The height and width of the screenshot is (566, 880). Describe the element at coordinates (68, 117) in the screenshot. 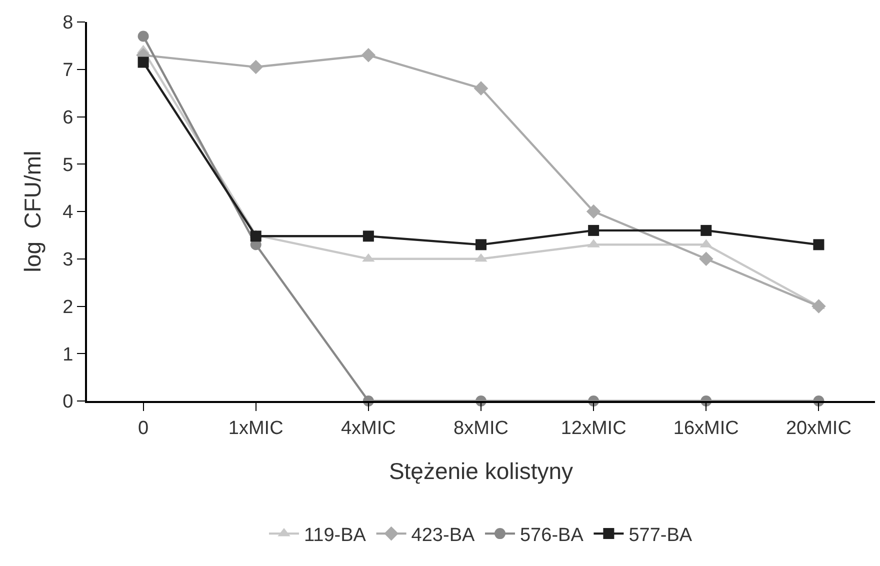

I see `y-tick-label: 6` at that location.